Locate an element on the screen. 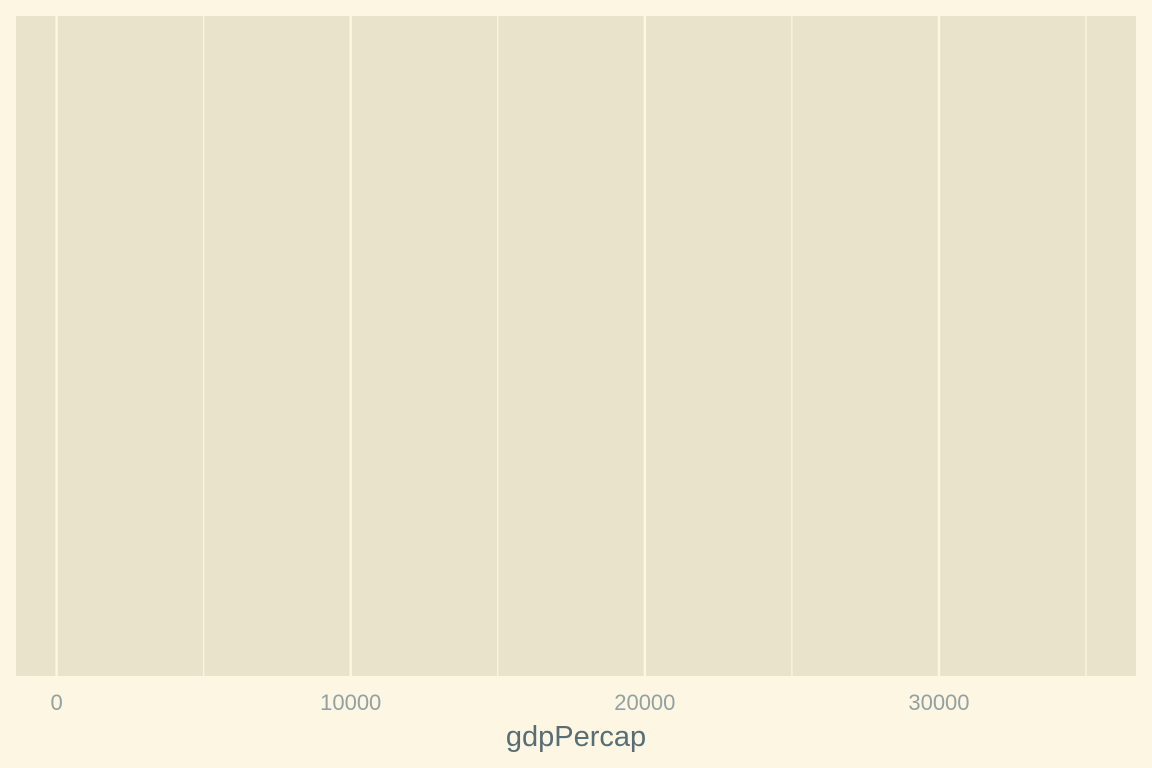  x-tick-label-20000: 20000 is located at coordinates (644, 702).